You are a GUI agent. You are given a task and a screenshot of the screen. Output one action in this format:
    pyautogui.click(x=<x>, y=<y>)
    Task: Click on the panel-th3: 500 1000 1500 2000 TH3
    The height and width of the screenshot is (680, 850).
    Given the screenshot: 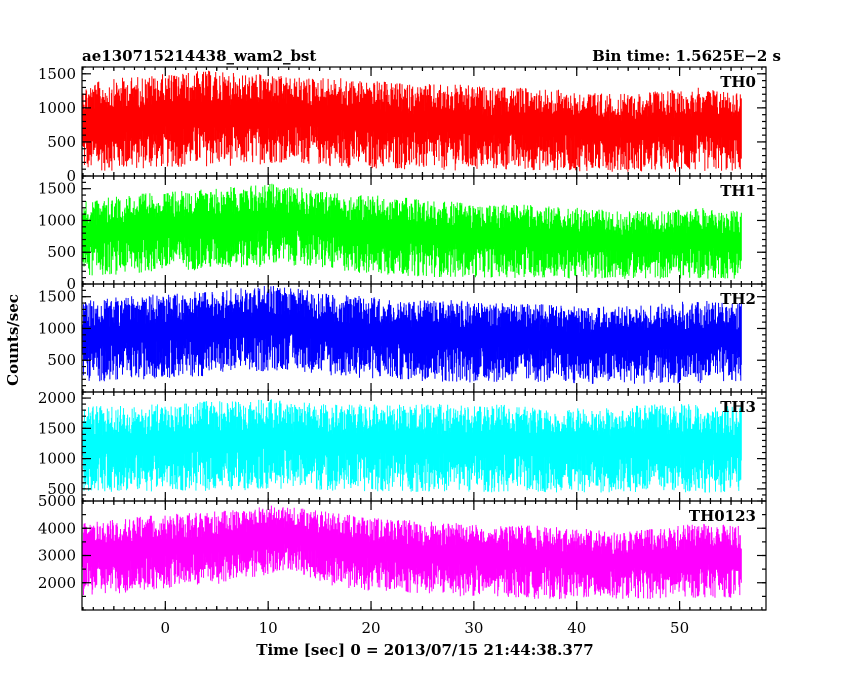 What is the action you would take?
    pyautogui.click(x=402, y=445)
    